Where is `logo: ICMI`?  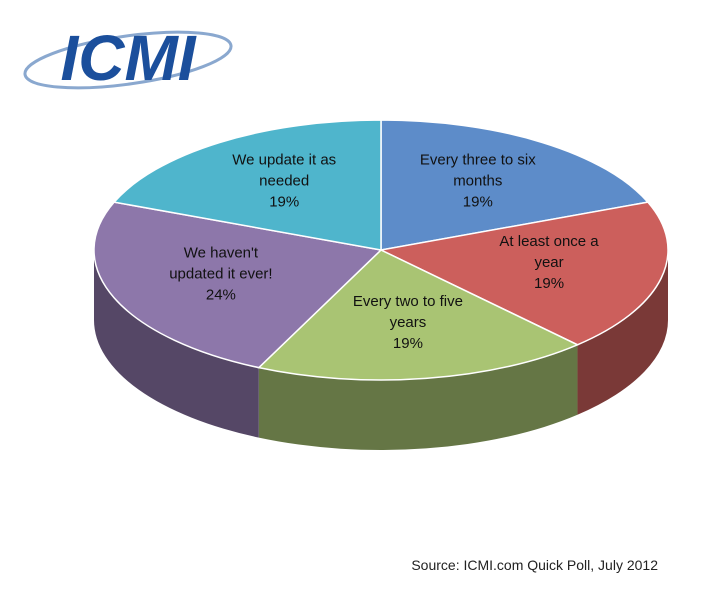
logo: ICMI is located at coordinates (128, 58).